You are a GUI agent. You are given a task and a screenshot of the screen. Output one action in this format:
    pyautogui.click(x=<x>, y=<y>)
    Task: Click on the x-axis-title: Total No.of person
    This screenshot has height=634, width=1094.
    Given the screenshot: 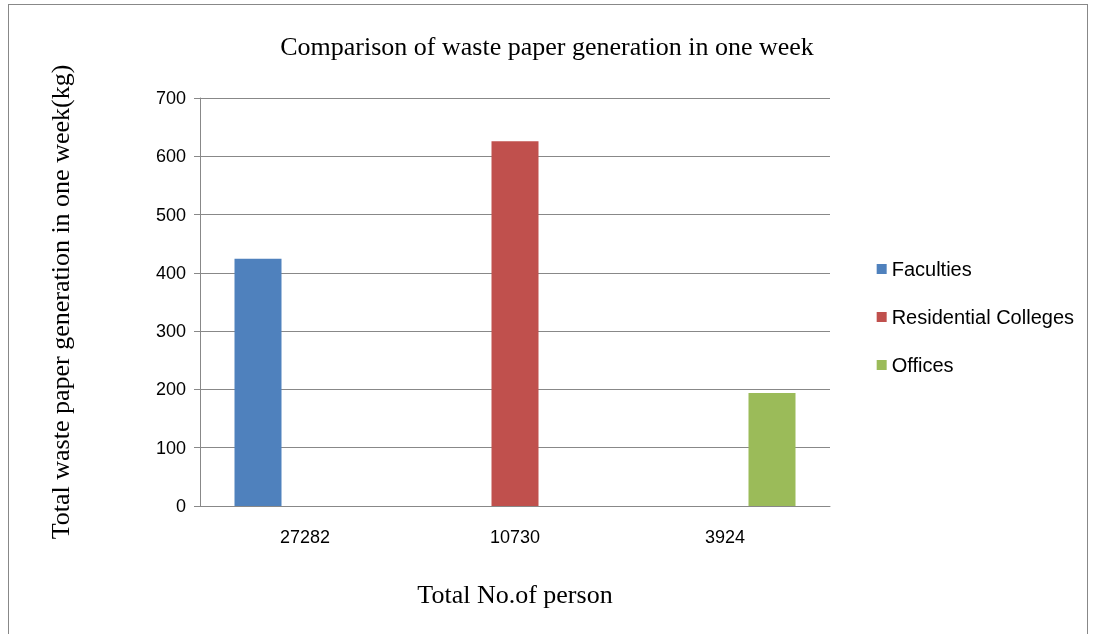 What is the action you would take?
    pyautogui.click(x=515, y=594)
    